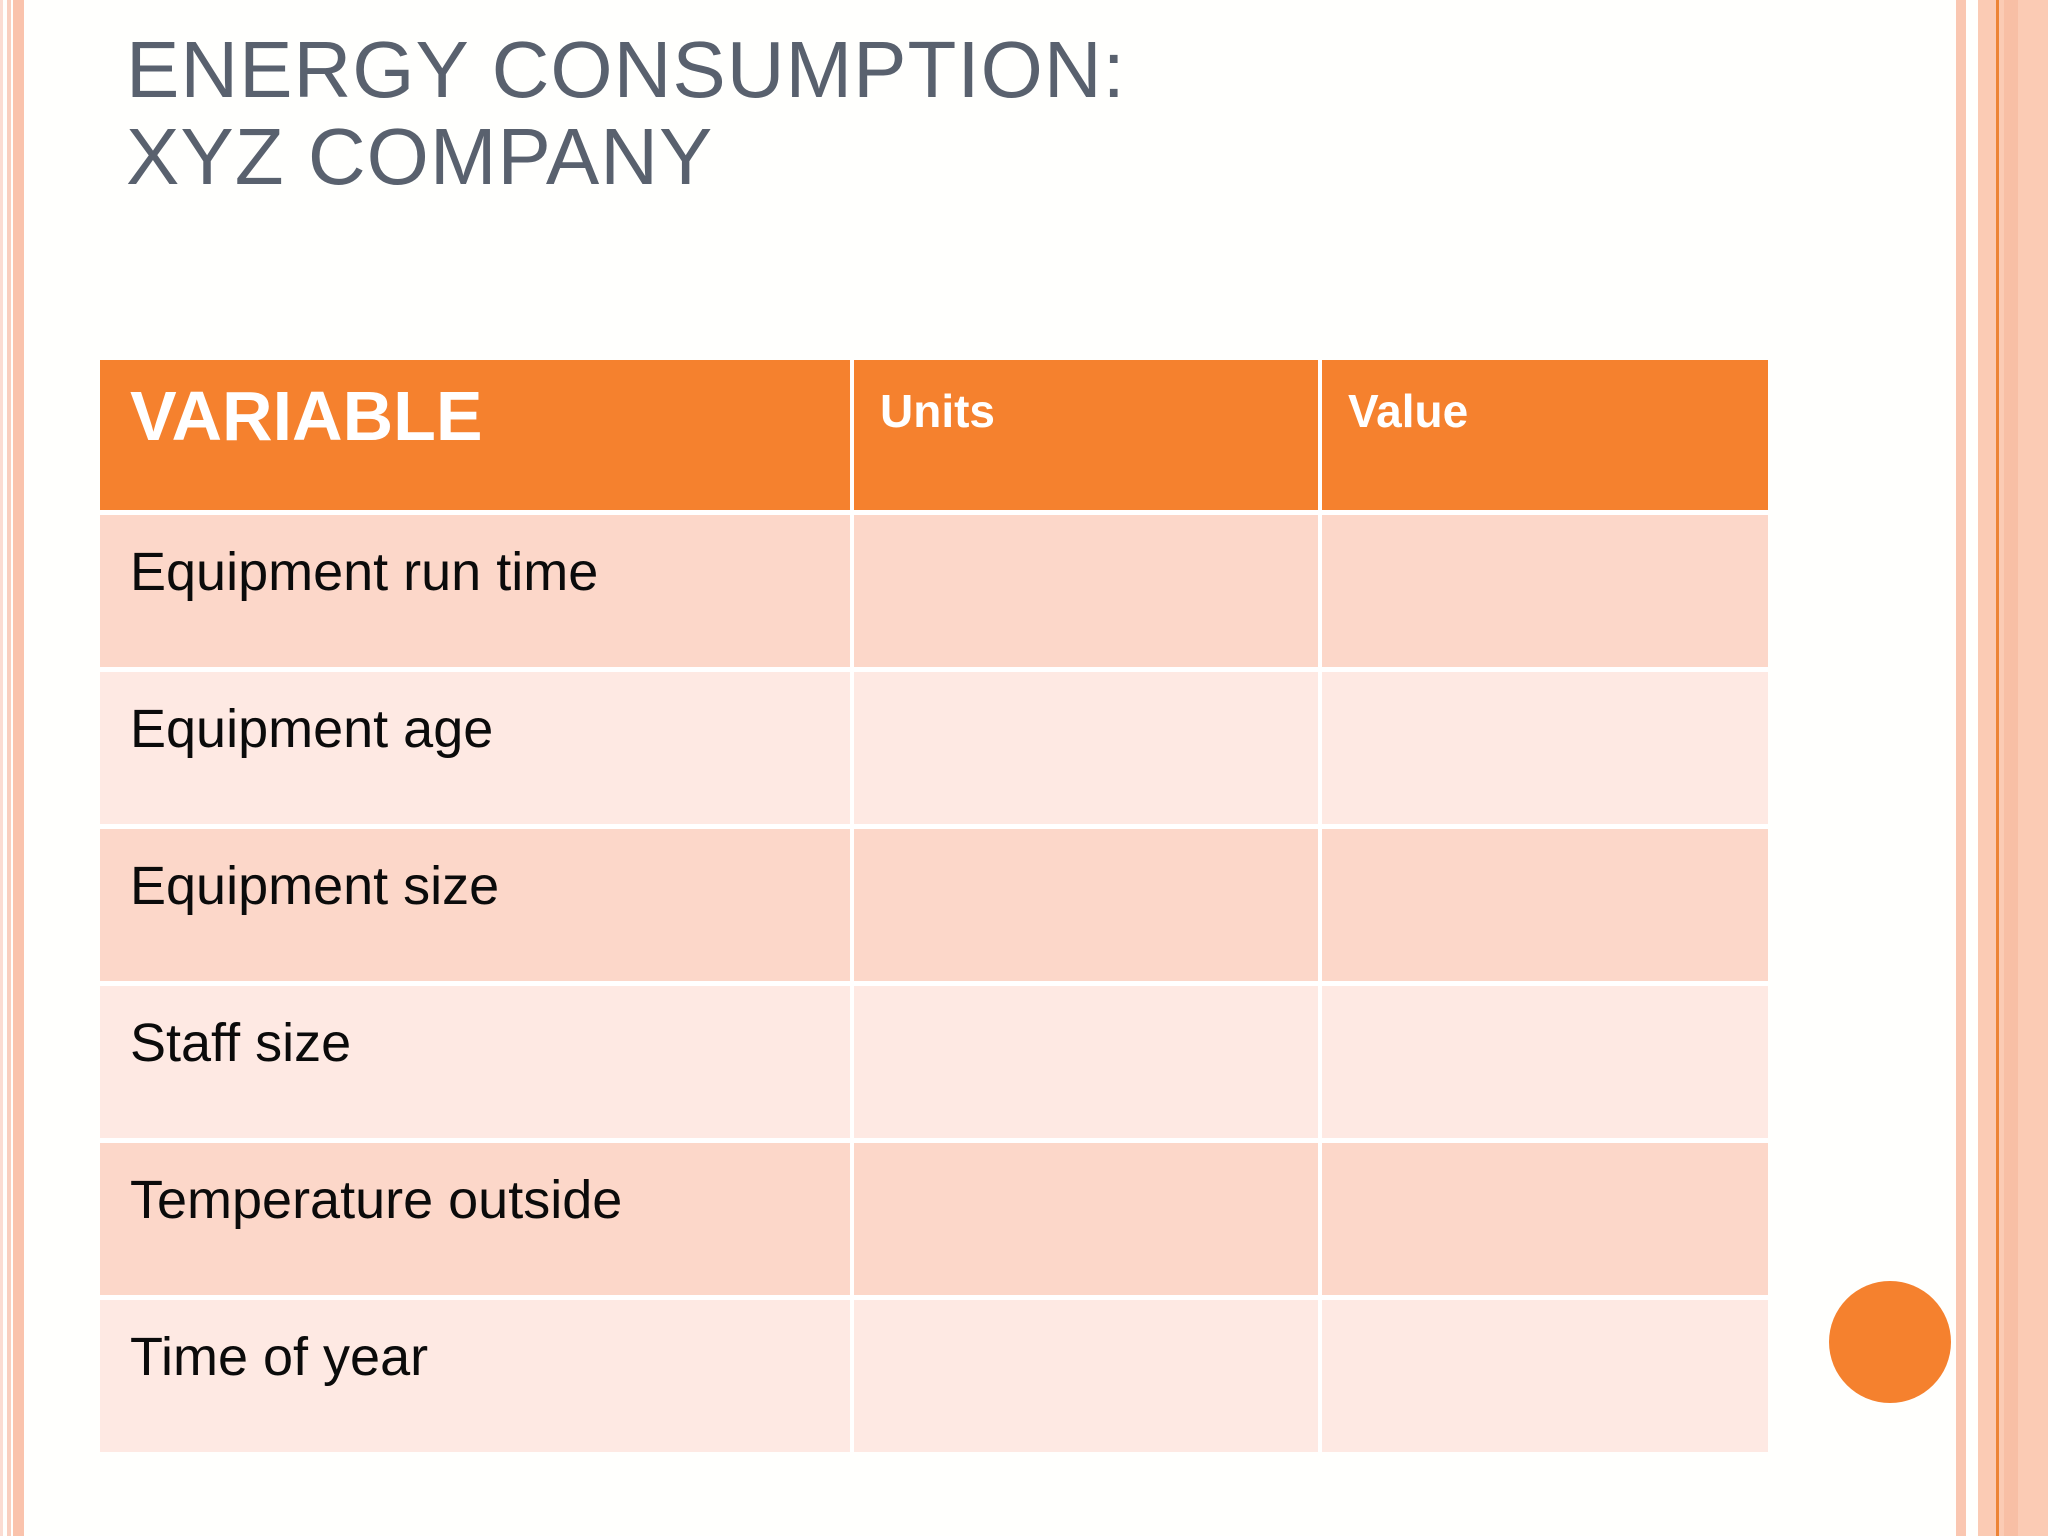 The image size is (2048, 1536). I want to click on cell-variable: Equipment run time, so click(475, 591).